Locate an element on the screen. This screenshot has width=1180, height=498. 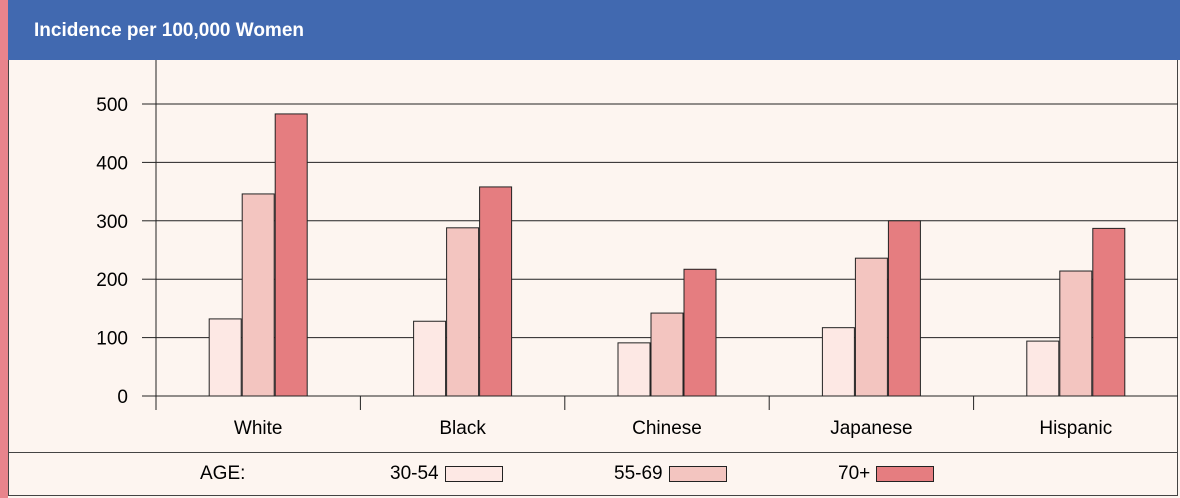
y-tick-label-200: 200 is located at coordinates (112, 280).